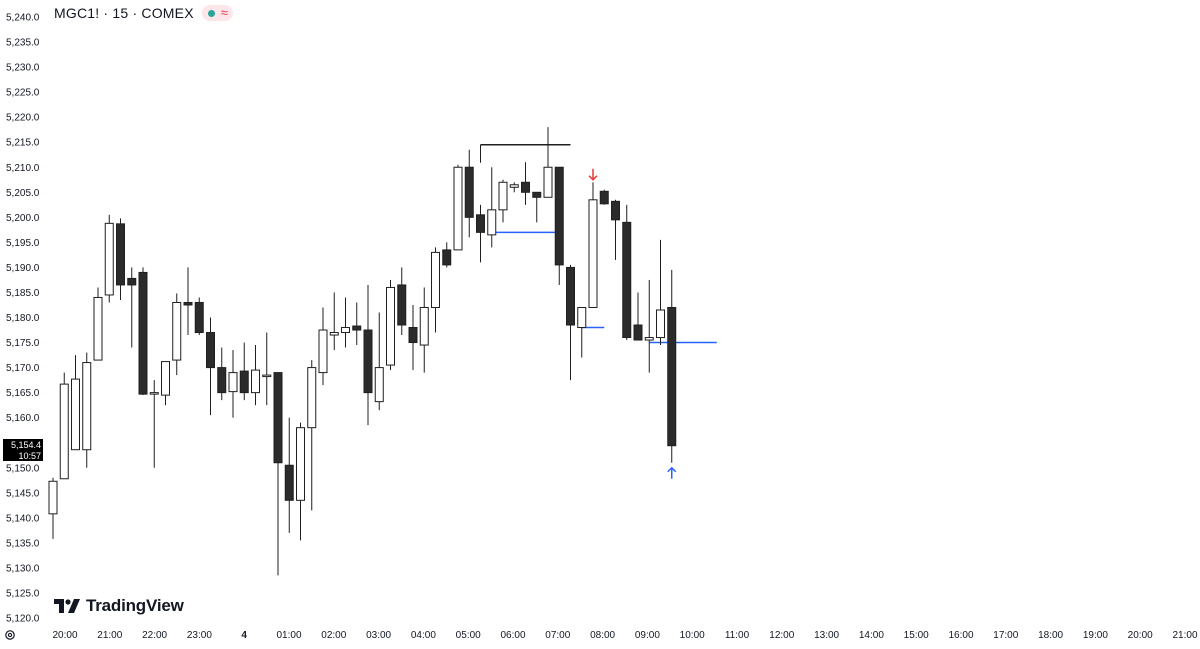  What do you see at coordinates (23, 568) in the screenshot?
I see `price-tick-label: 5,130.0` at bounding box center [23, 568].